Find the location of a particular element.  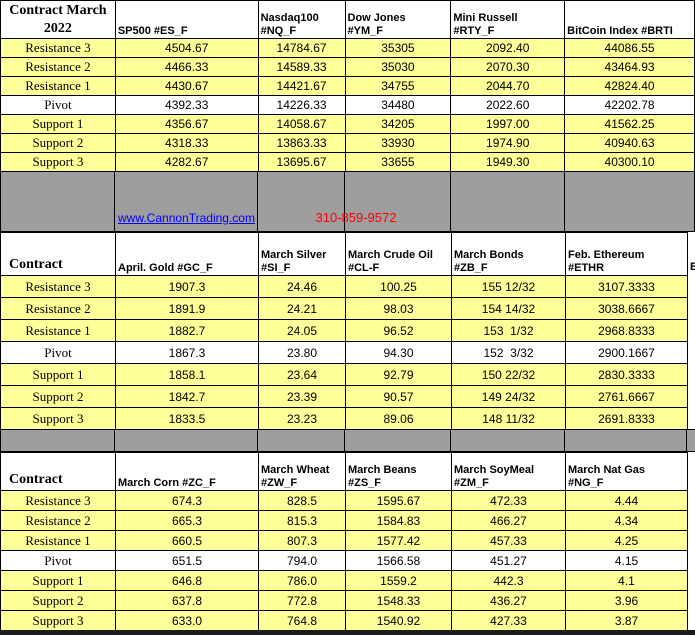

column-header: March Wheat #ZW_F is located at coordinates (302, 471).